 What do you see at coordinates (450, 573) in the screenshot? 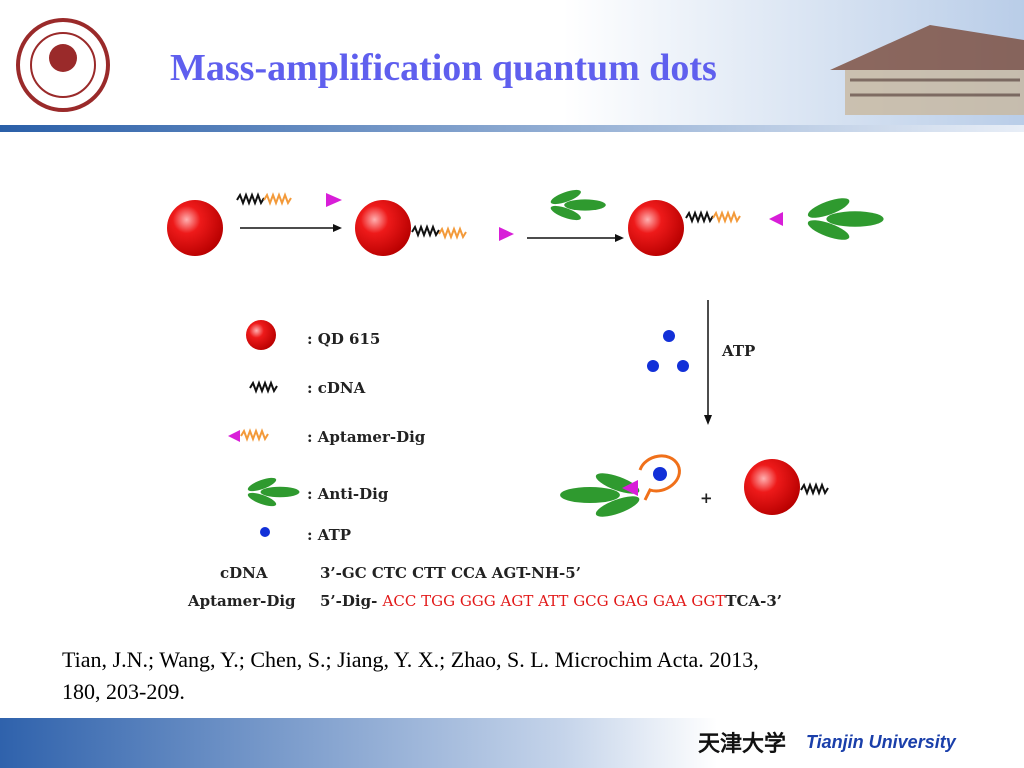
I see `sequence: 3’-GC CTC CTT CCA AGT-NH-5’` at bounding box center [450, 573].